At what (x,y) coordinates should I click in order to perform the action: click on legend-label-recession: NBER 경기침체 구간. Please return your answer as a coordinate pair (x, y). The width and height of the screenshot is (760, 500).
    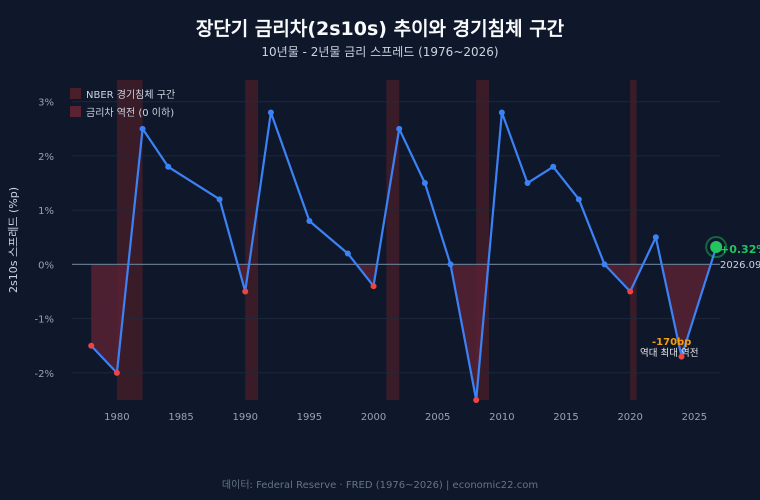
    Looking at the image, I should click on (130, 94).